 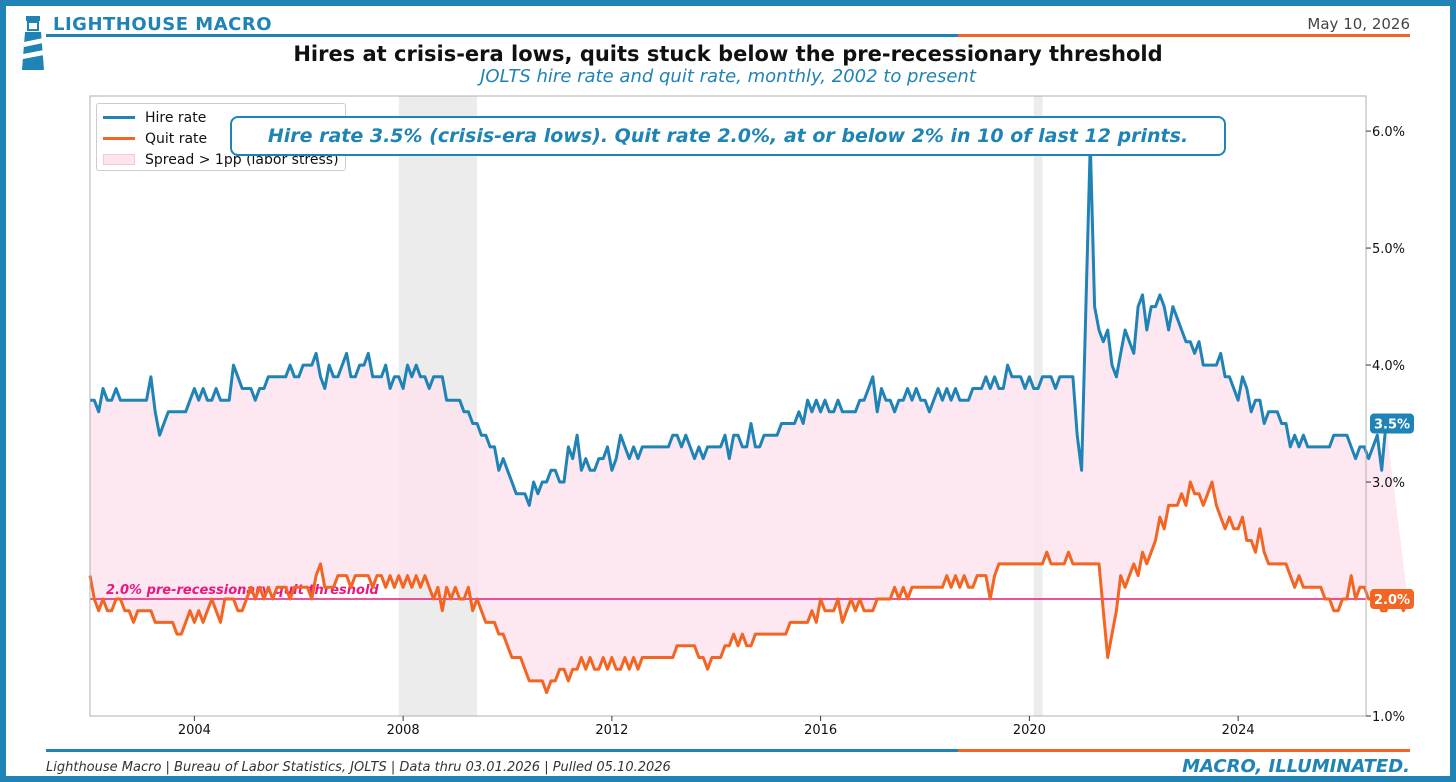 What do you see at coordinates (242, 590) in the screenshot?
I see `threshold-label: 2.0% pre-recessionary quit threshold` at bounding box center [242, 590].